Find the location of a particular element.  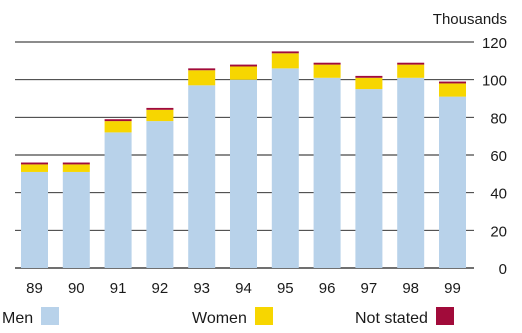

x-tick-label: 99 is located at coordinates (452, 288).